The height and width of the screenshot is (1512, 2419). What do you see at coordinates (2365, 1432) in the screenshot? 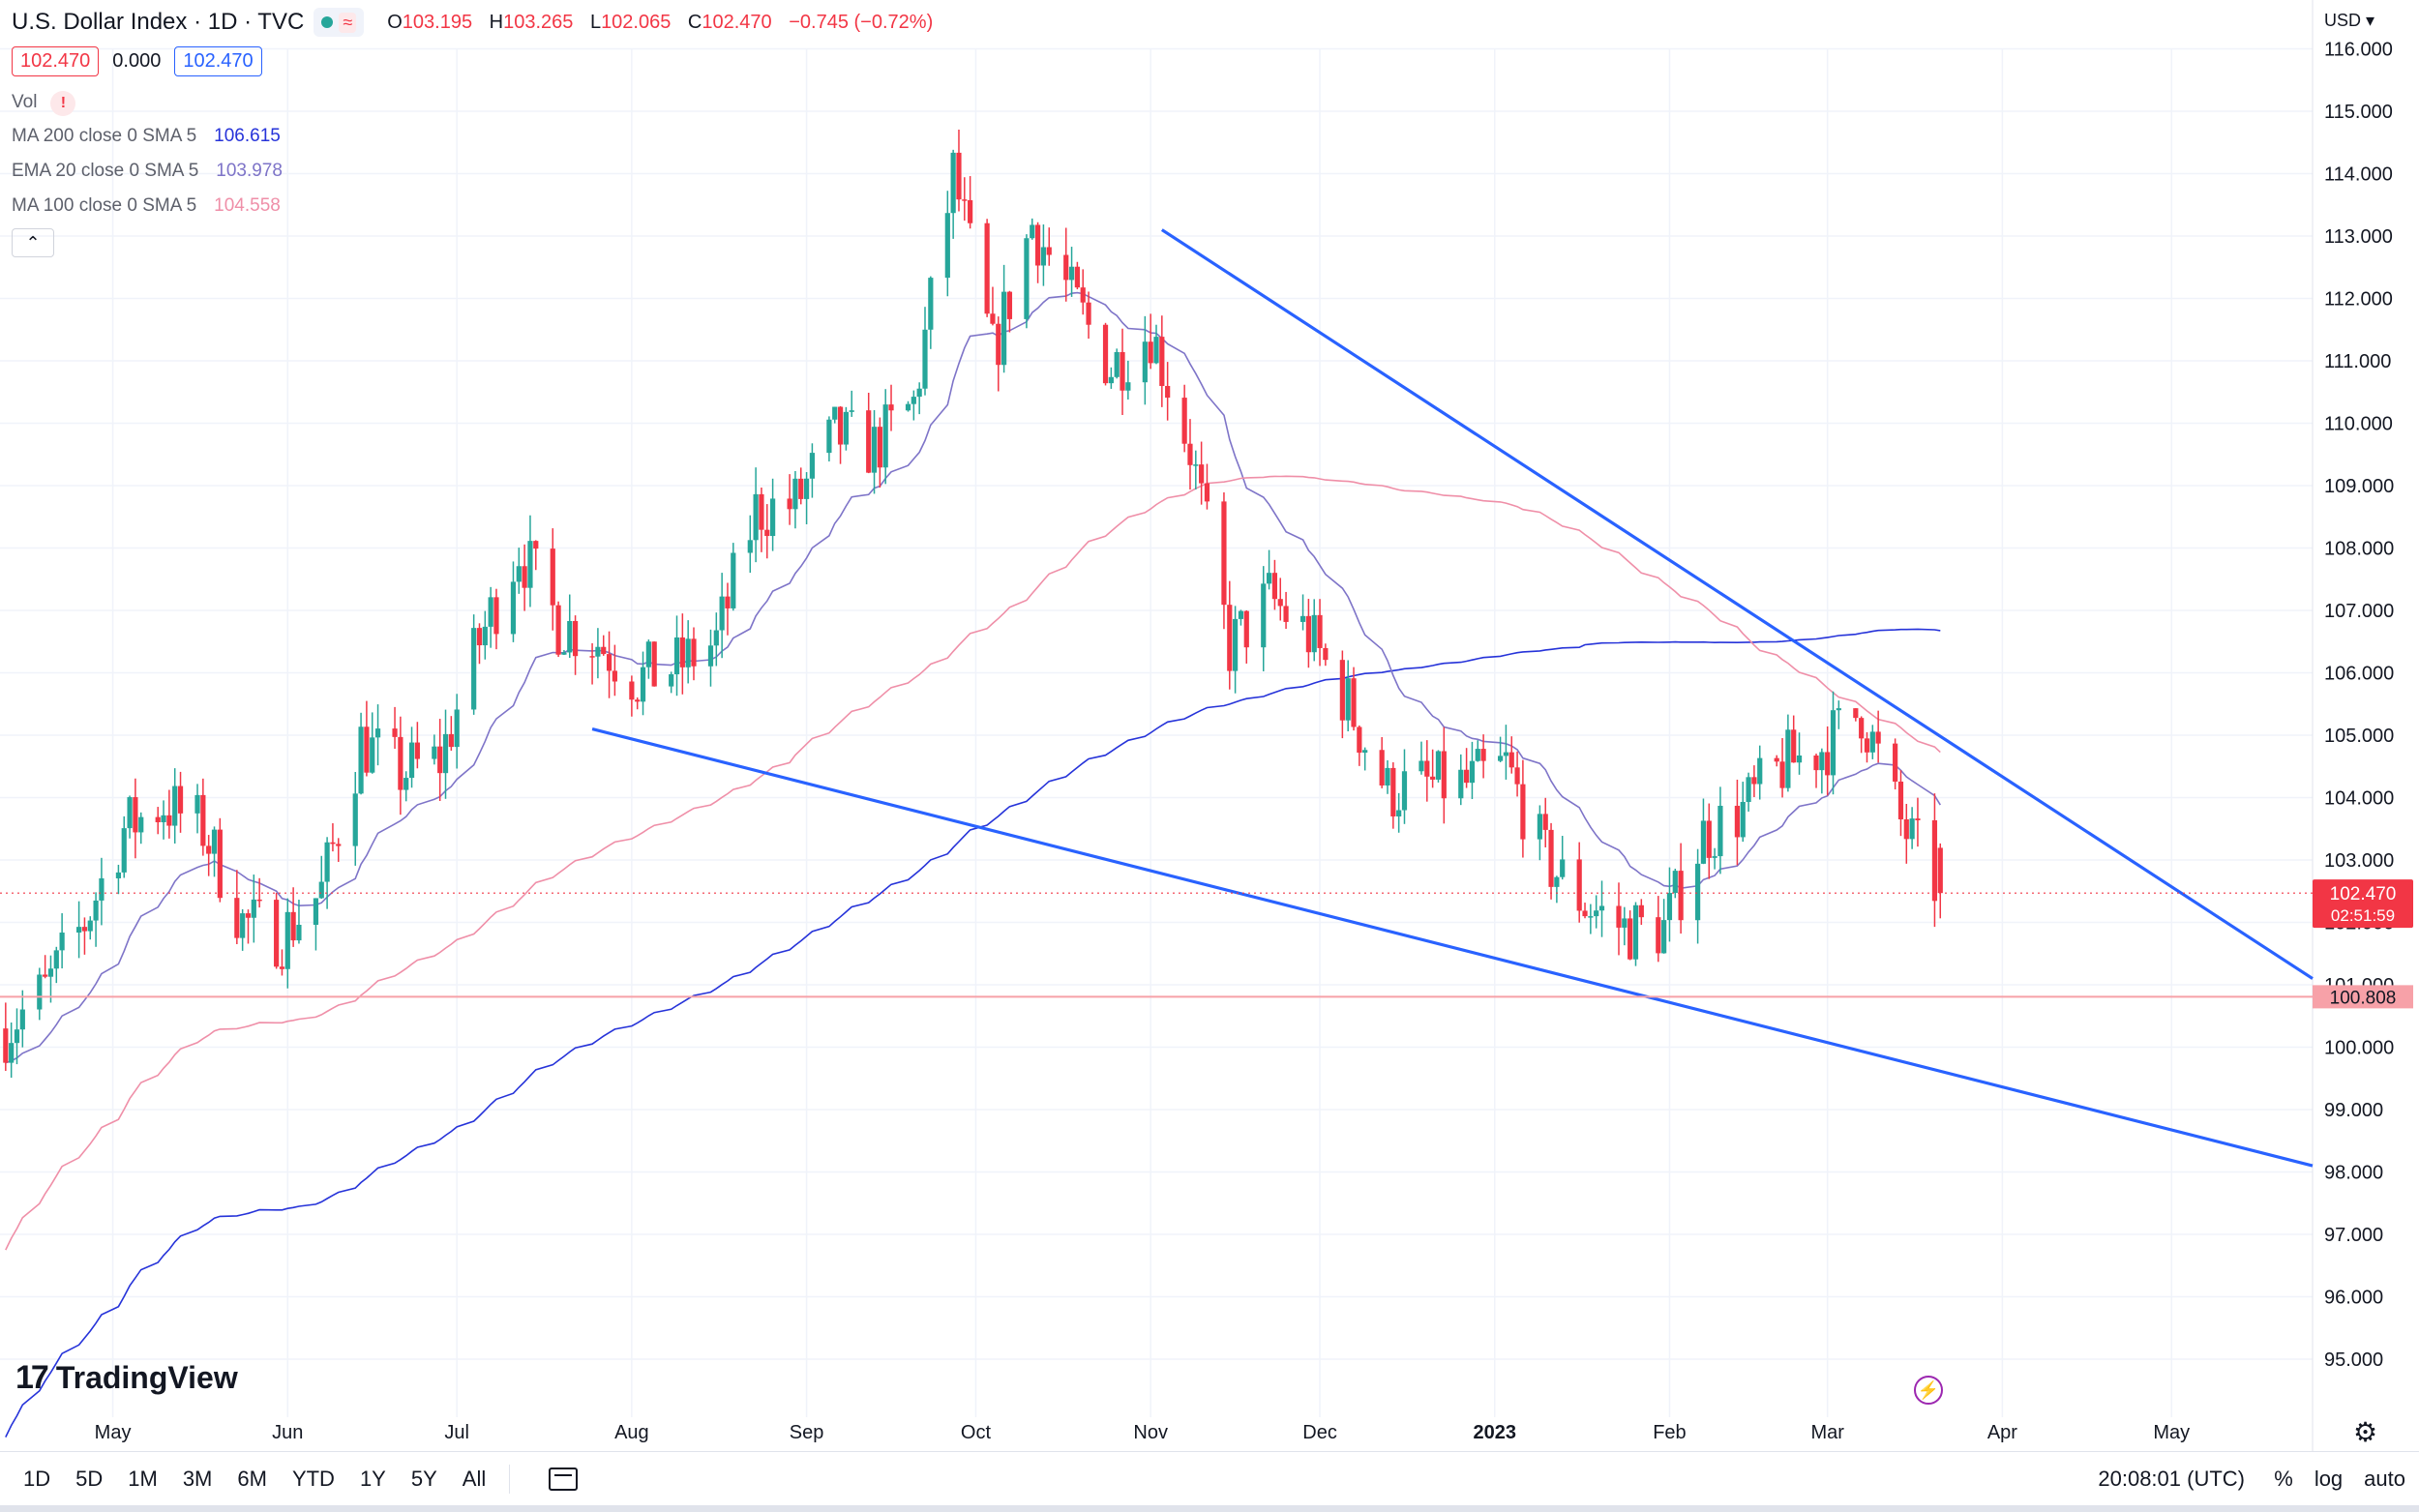
I see `gear-icon: ⚙` at bounding box center [2365, 1432].